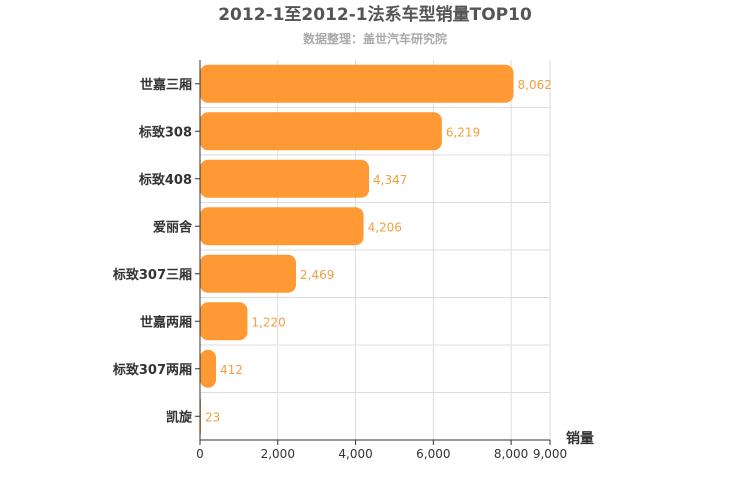 This screenshot has height=504, width=750. What do you see at coordinates (390, 180) in the screenshot?
I see `data-label: 4,347` at bounding box center [390, 180].